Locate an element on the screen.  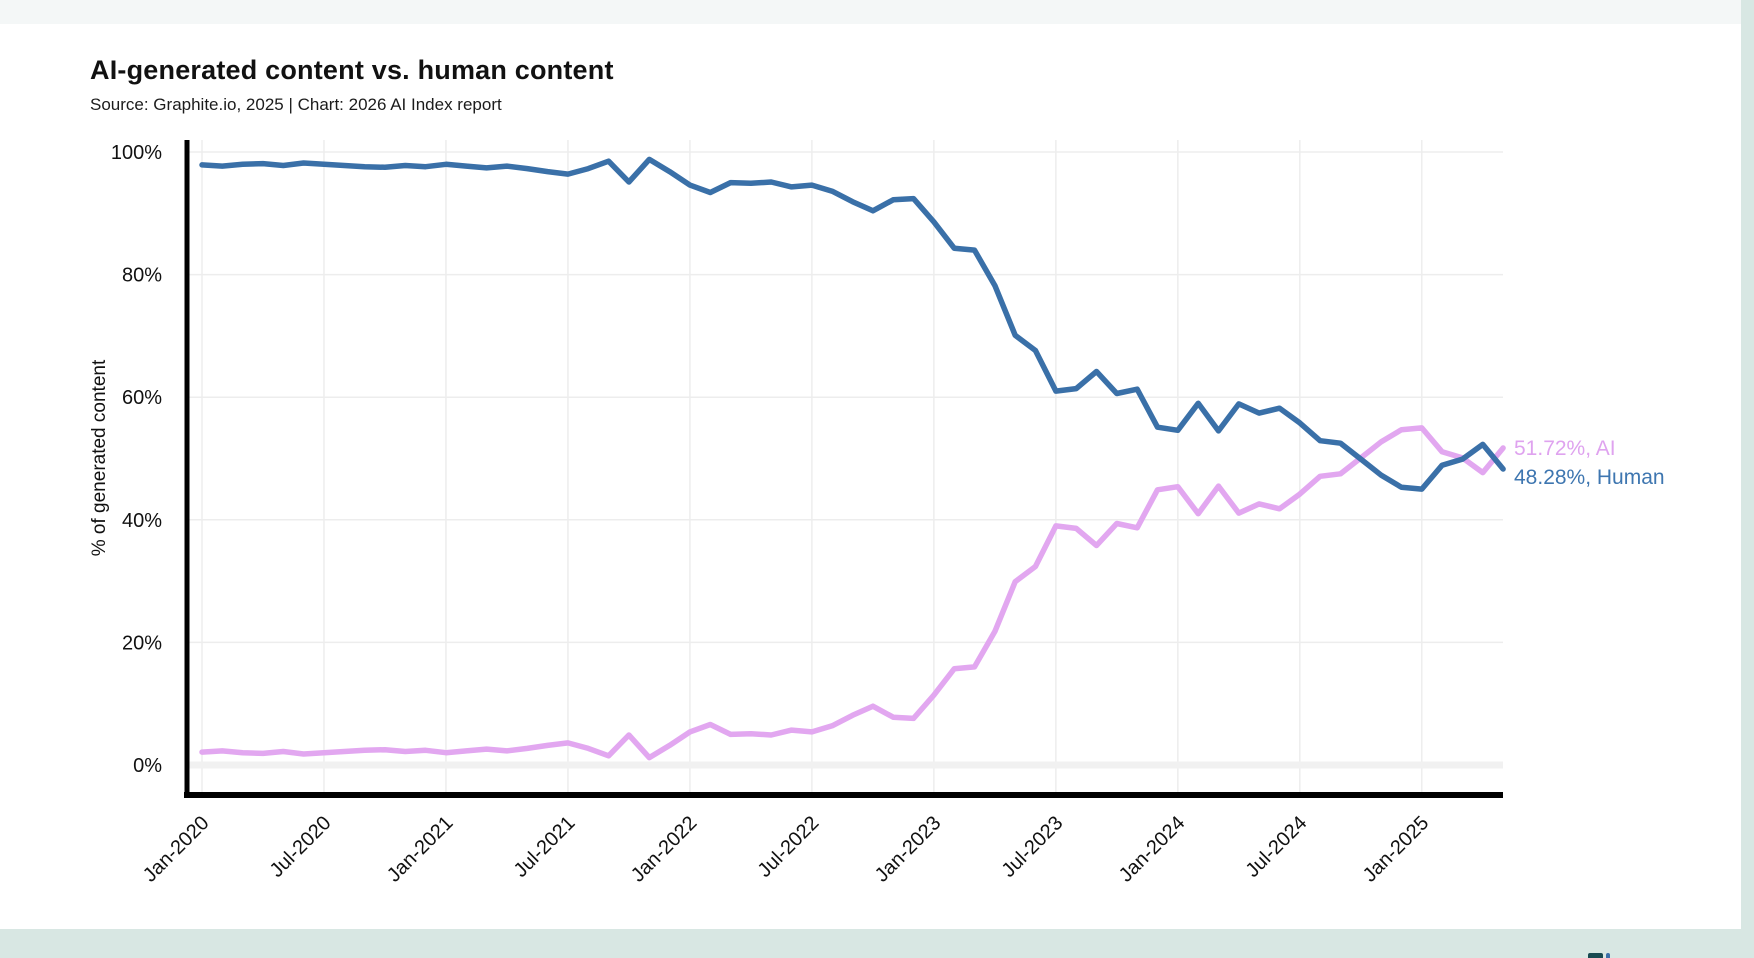
x-tick-label: Jul-2020 is located at coordinates (301, 847).